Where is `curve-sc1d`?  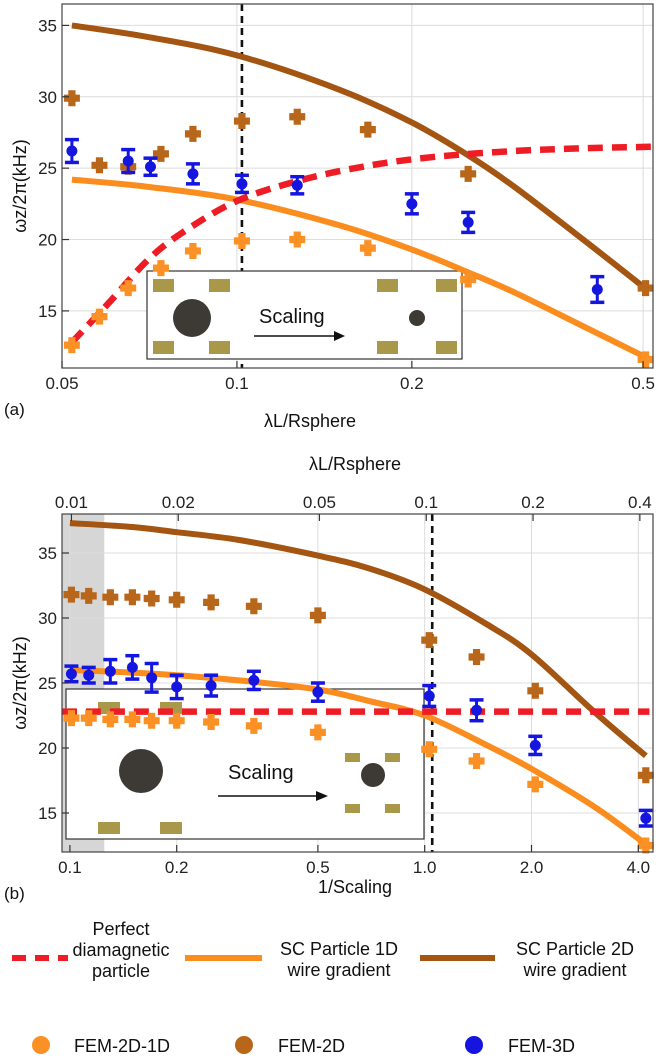 curve-sc1d is located at coordinates (358, 757).